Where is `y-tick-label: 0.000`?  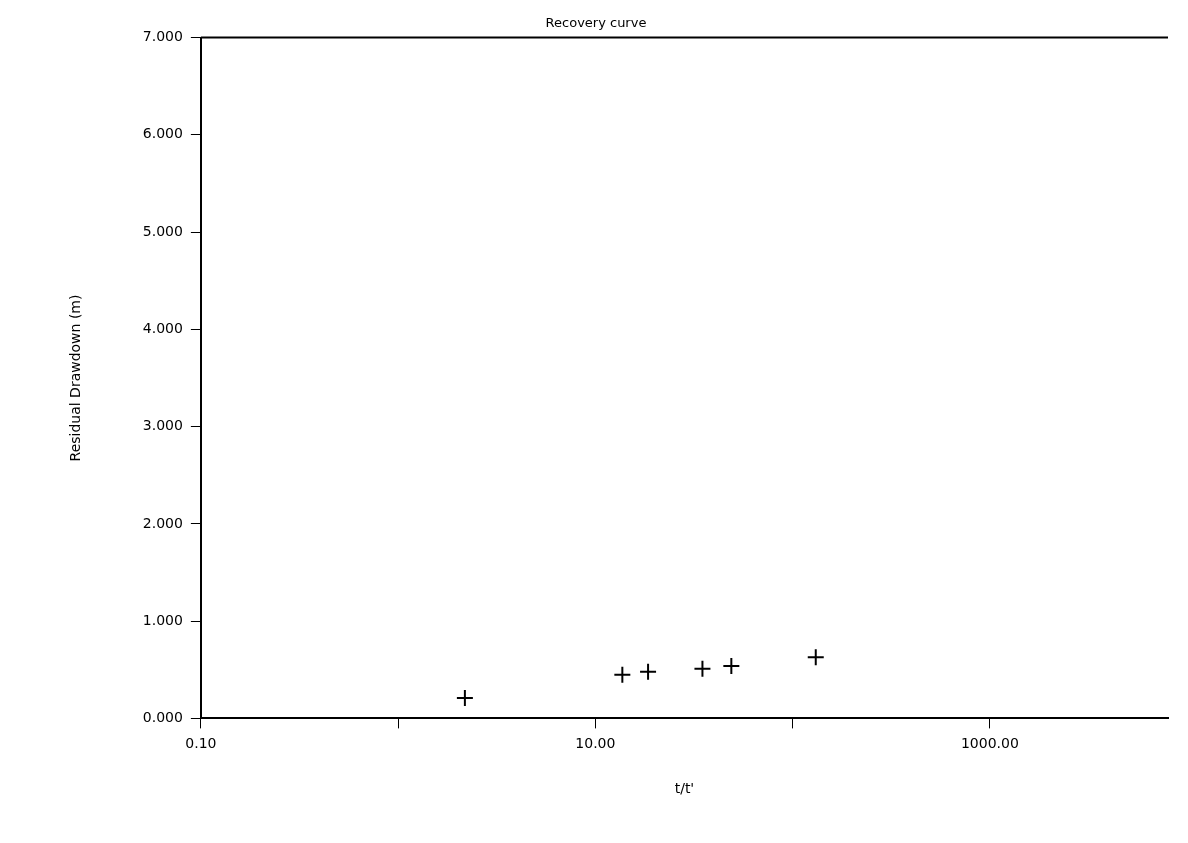
y-tick-label: 0.000 is located at coordinates (162, 717).